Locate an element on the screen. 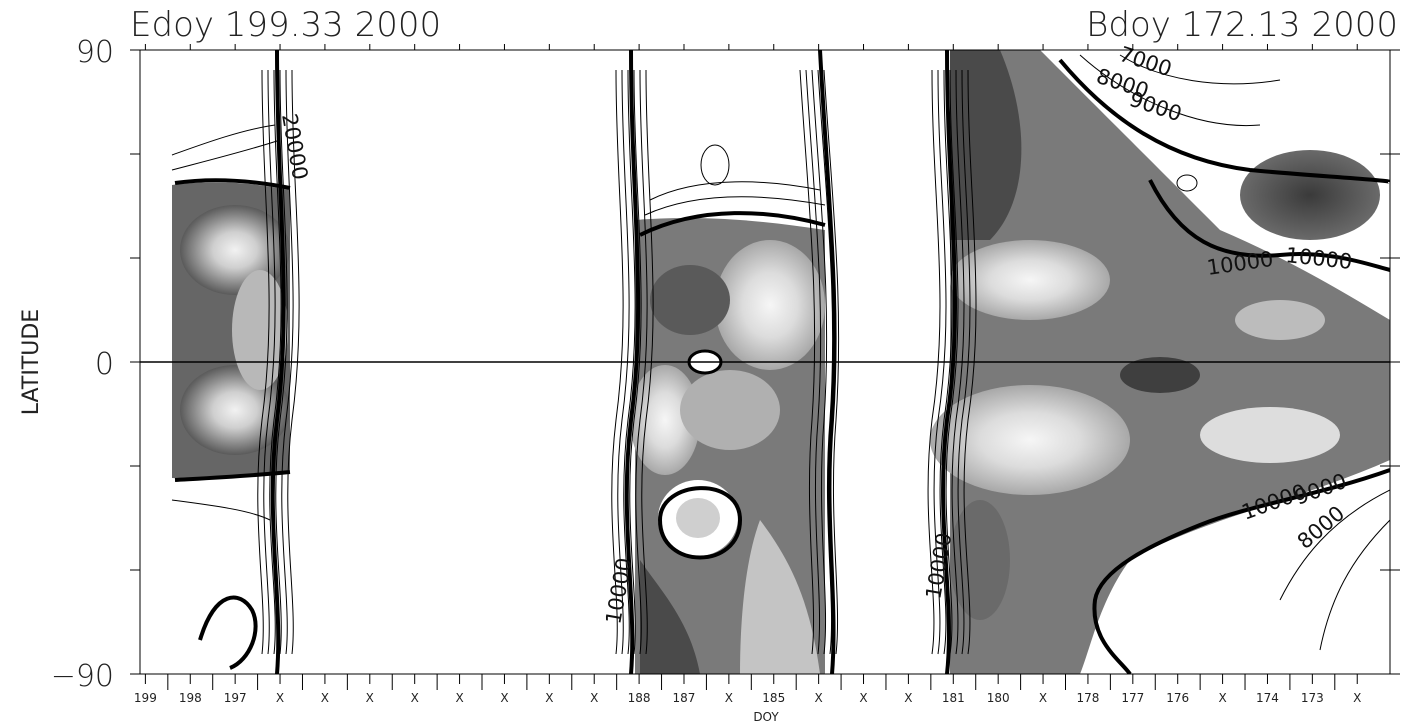 This screenshot has width=1415, height=725. x-tick-label: 181 is located at coordinates (953, 698).